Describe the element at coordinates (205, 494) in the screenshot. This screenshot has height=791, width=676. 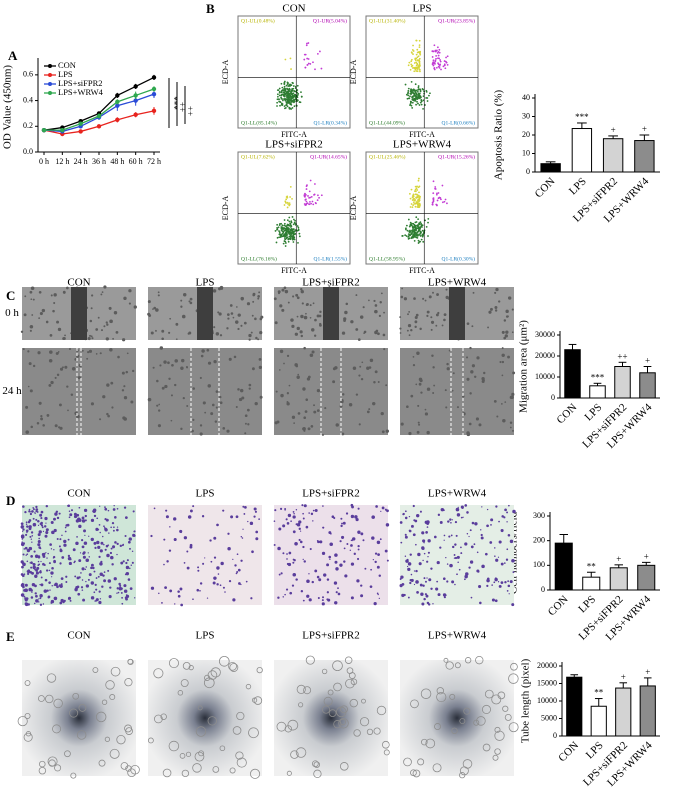
I see `column-title: LPS` at that location.